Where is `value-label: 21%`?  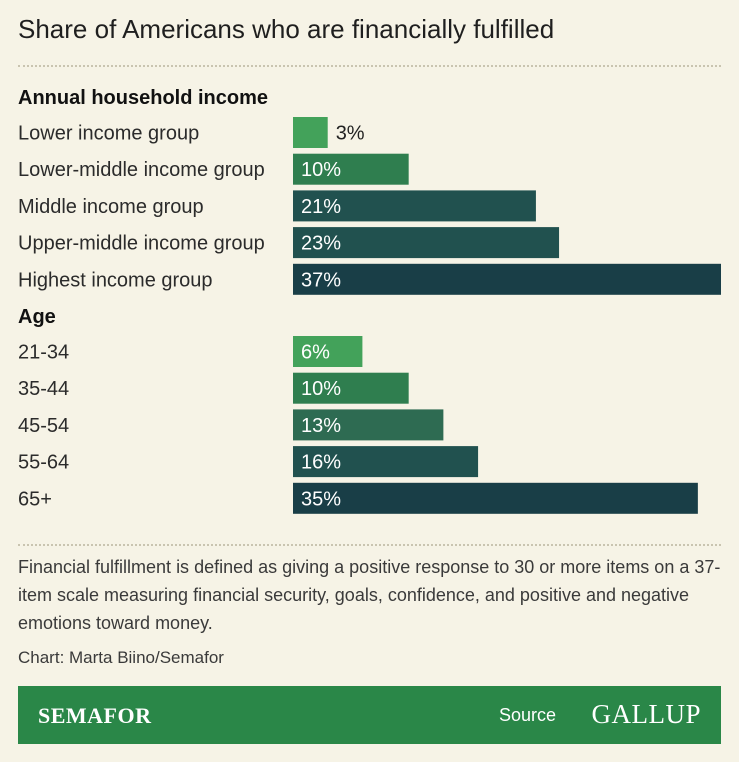
value-label: 21% is located at coordinates (321, 207).